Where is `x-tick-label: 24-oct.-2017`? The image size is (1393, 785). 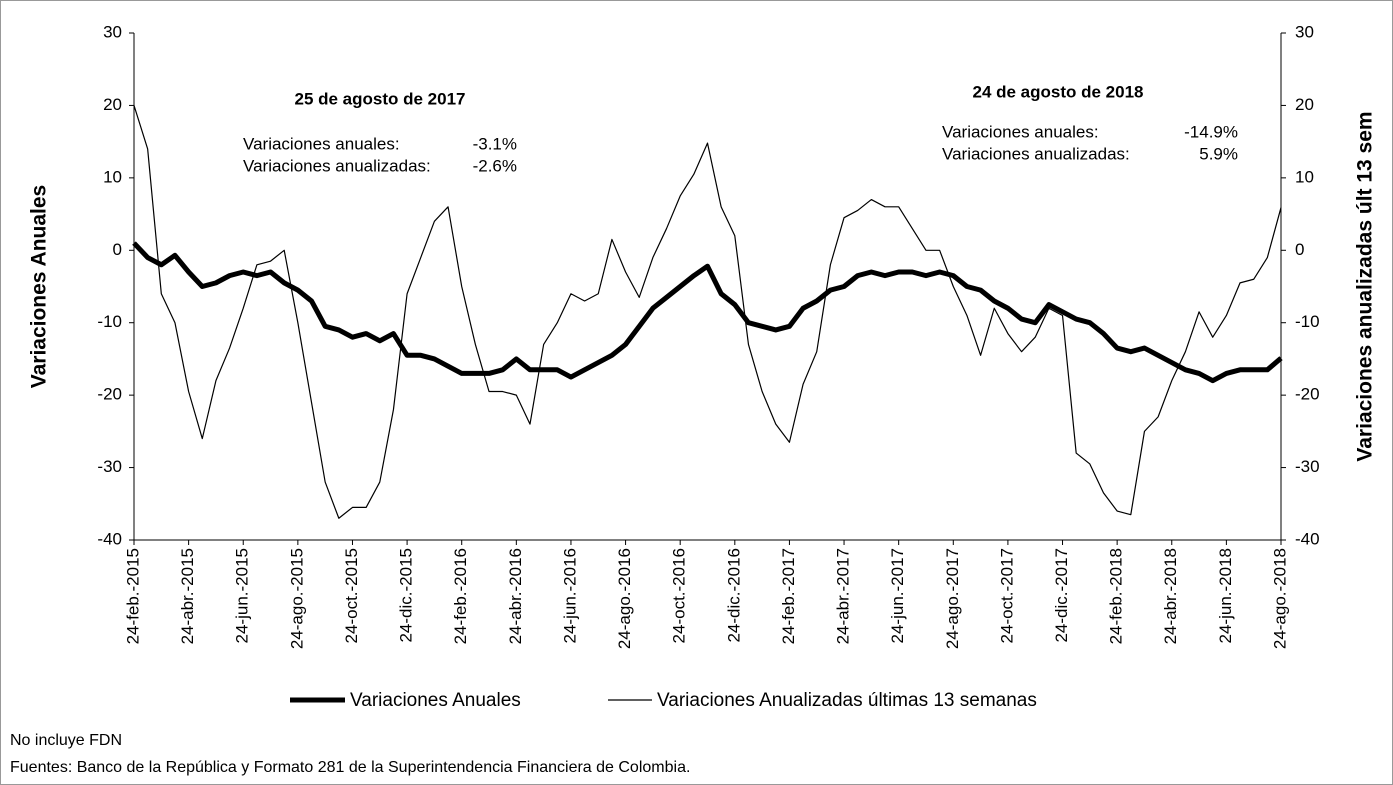
x-tick-label: 24-oct.-2017 is located at coordinates (1006, 595).